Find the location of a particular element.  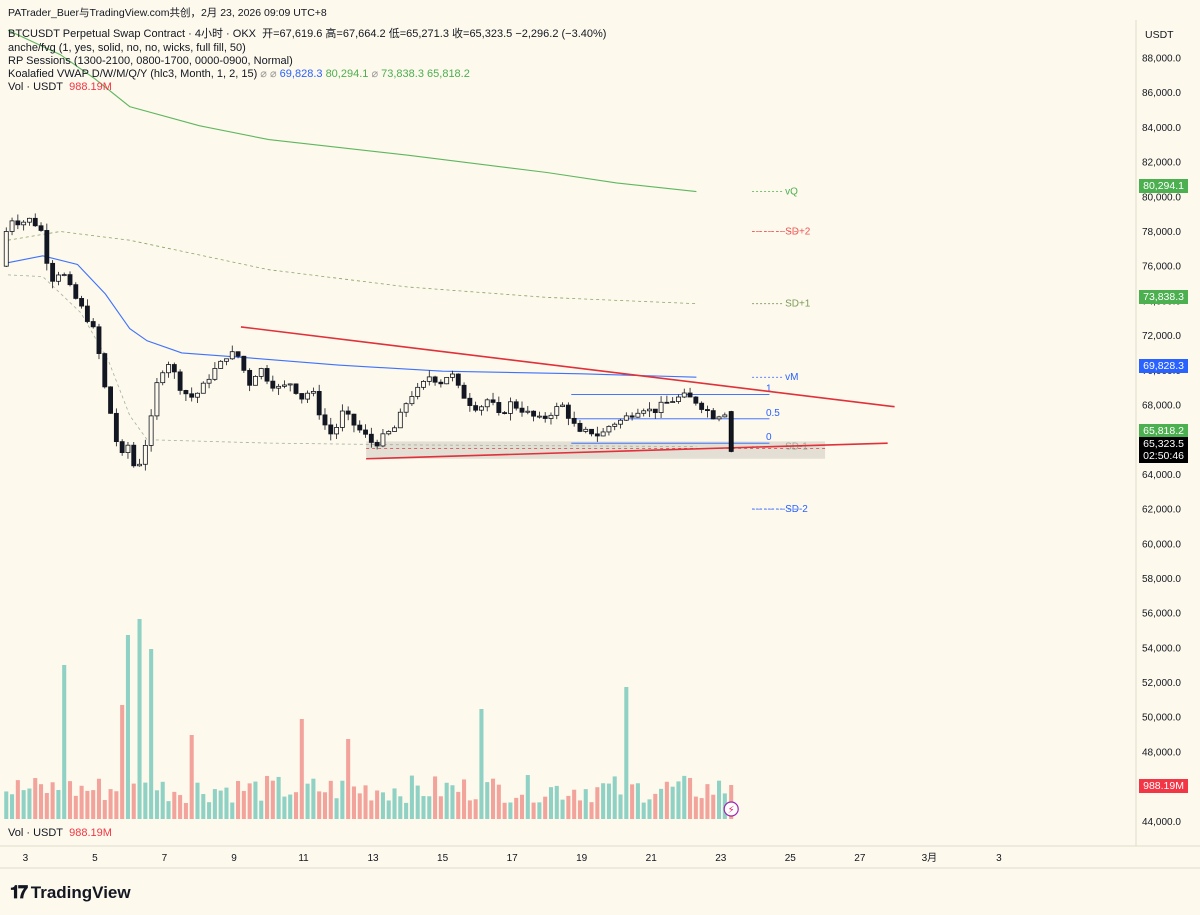

vol-label: Vol · USDT is located at coordinates (36, 87).